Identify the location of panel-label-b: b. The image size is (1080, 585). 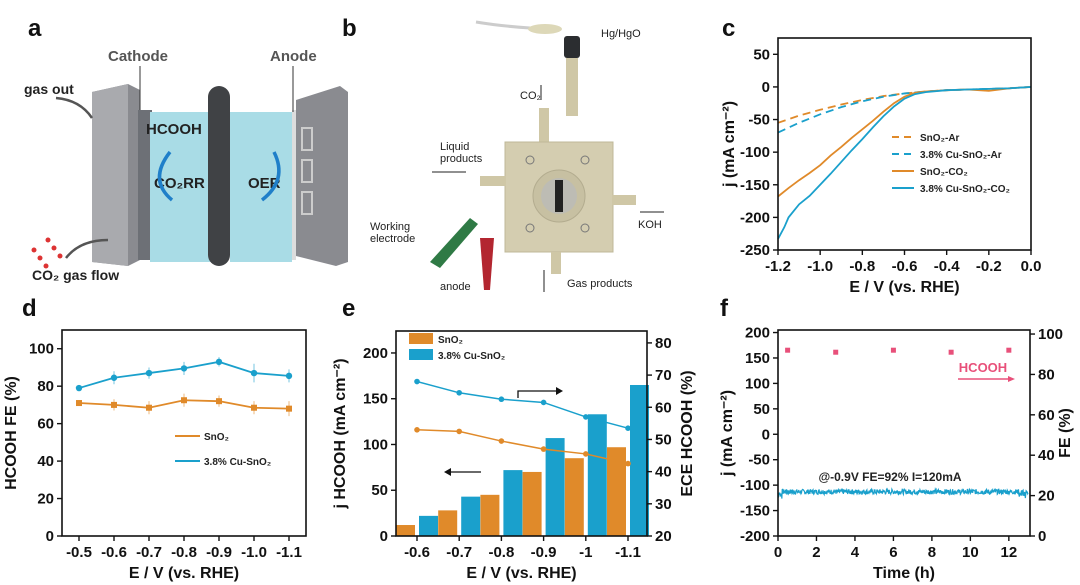
(349, 28).